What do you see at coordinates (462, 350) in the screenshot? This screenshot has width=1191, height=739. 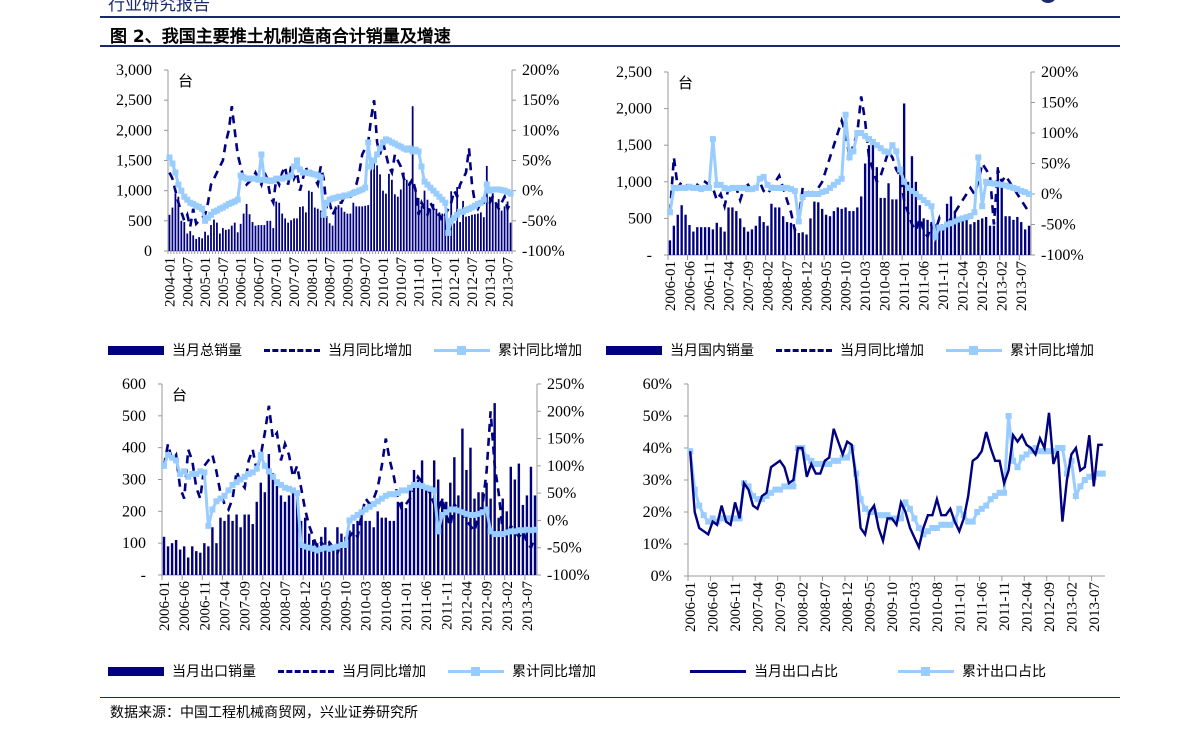 I see `marker-line-swatch-icon` at bounding box center [462, 350].